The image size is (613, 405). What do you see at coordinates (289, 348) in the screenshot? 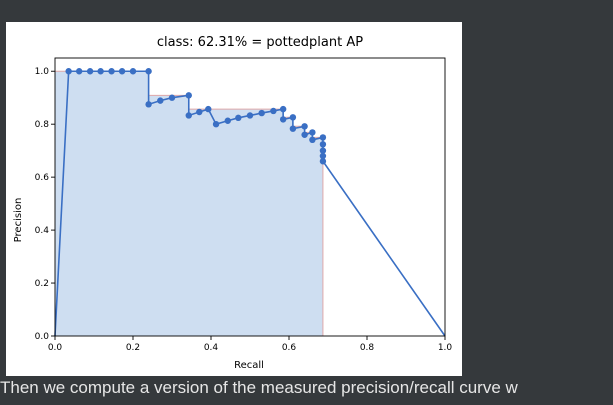
I see `x-tick-label: 0.6` at bounding box center [289, 348].